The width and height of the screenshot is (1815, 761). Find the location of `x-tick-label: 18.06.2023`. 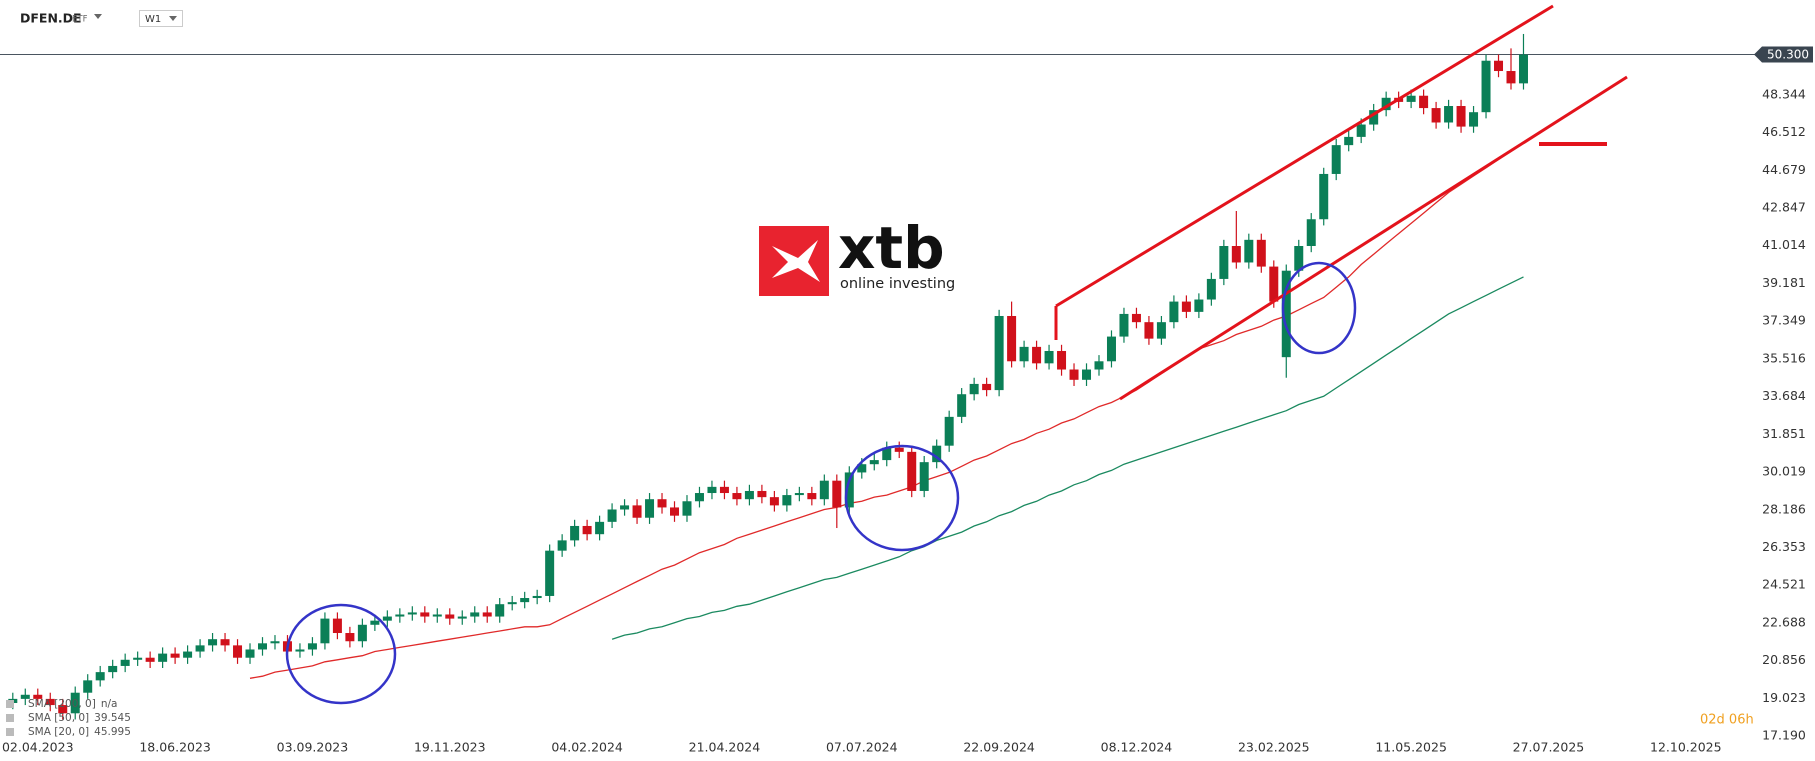

x-tick-label: 18.06.2023 is located at coordinates (175, 747).